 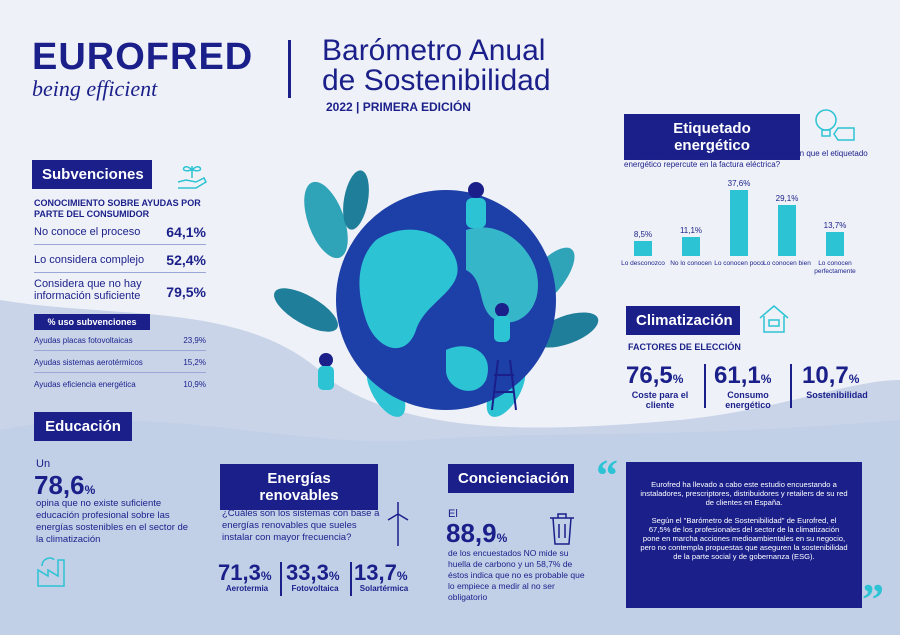 What do you see at coordinates (835, 226) in the screenshot?
I see `chart-value-label: 13,7%` at bounding box center [835, 226].